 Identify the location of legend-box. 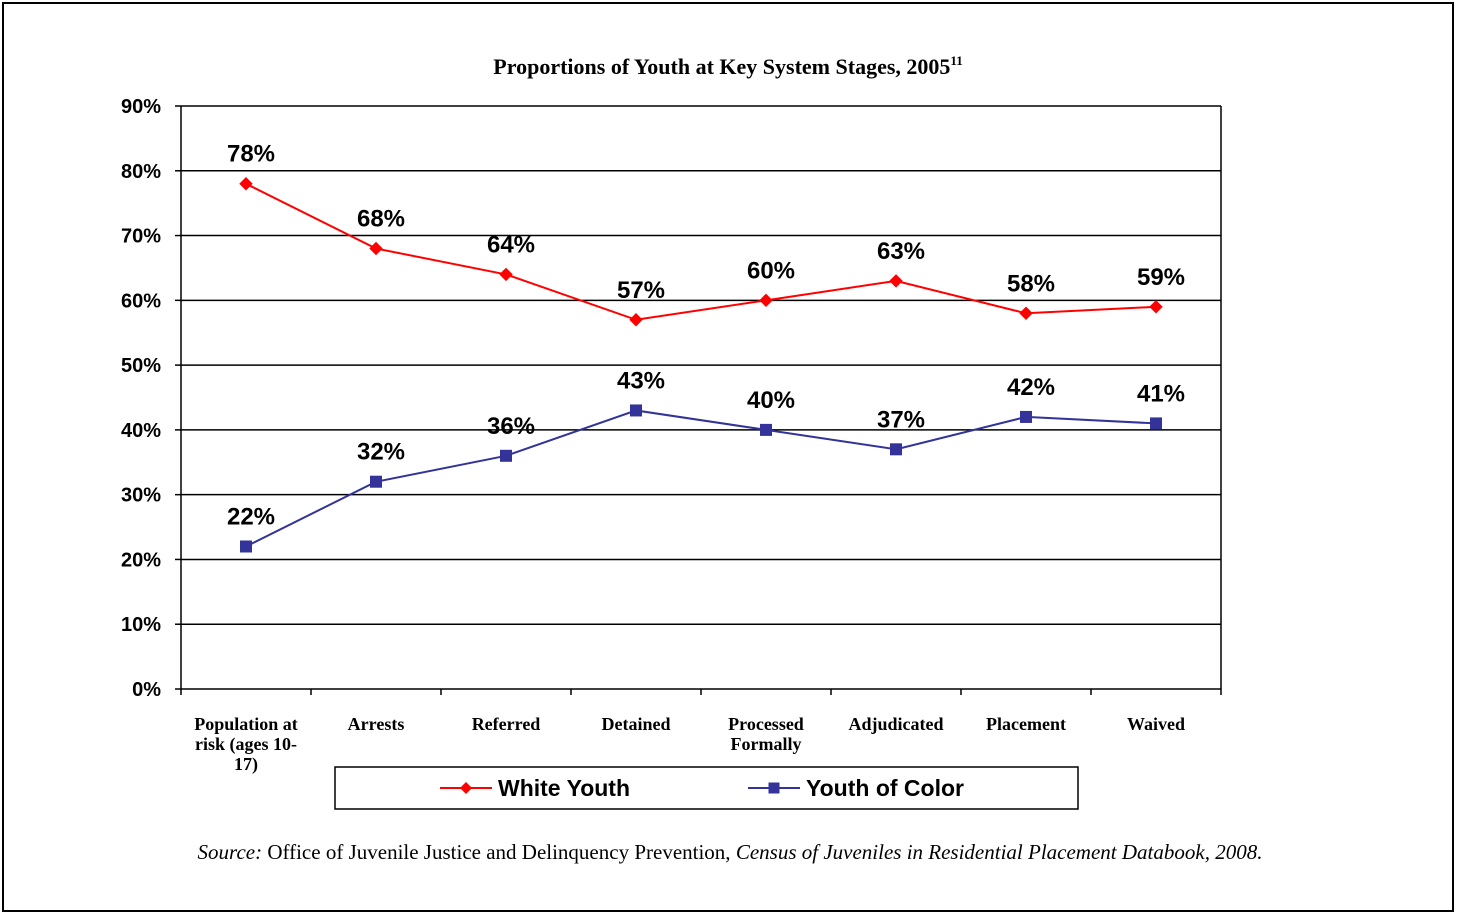
(706, 788).